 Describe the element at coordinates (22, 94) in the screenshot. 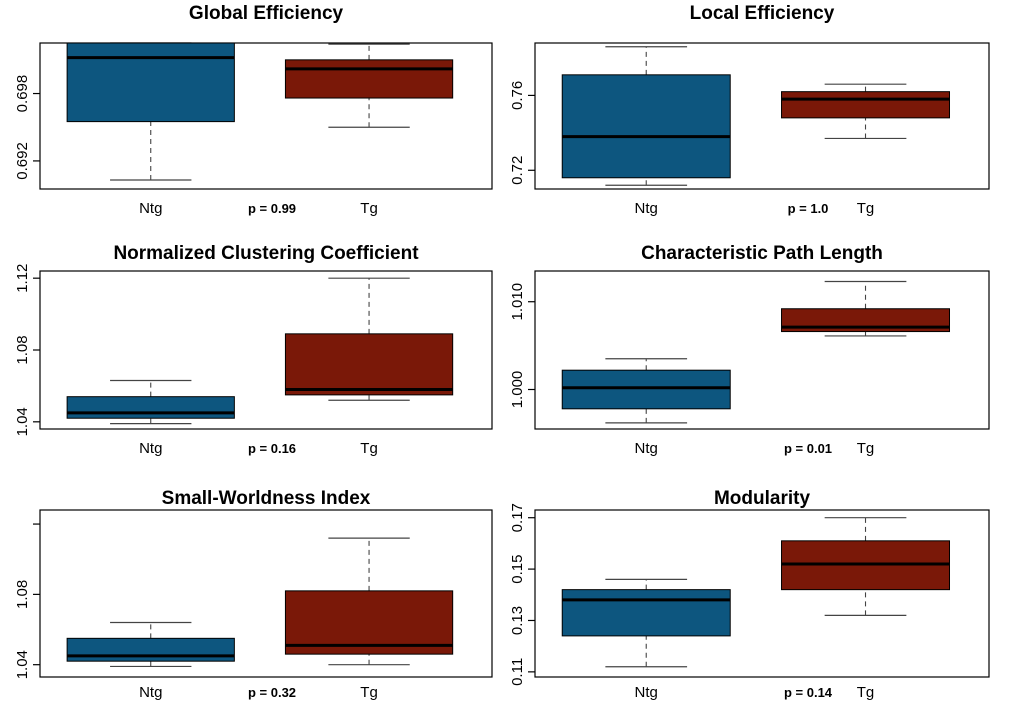

I see `y-tick-label: 0.698` at that location.